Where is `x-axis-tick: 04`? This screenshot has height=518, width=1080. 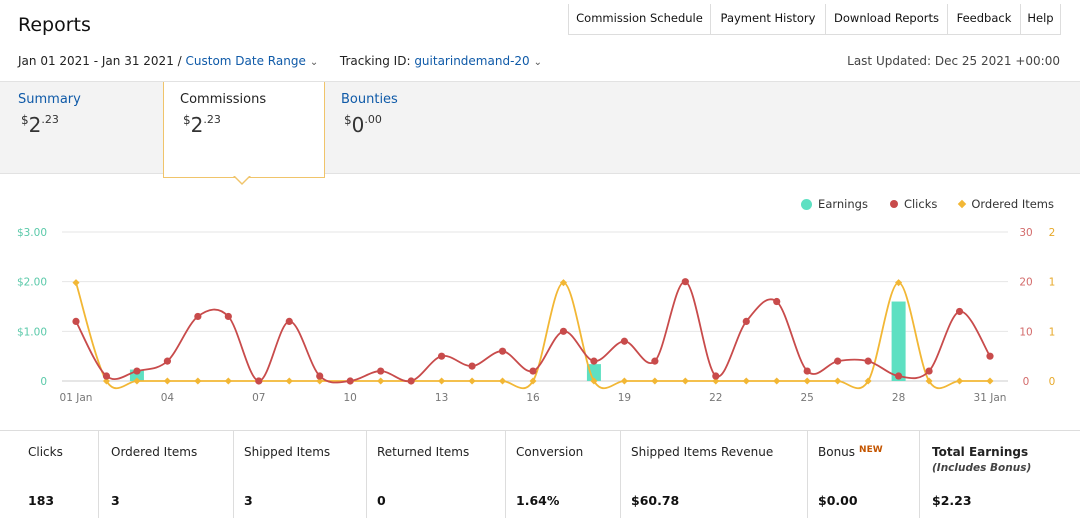 x-axis-tick: 04 is located at coordinates (168, 398).